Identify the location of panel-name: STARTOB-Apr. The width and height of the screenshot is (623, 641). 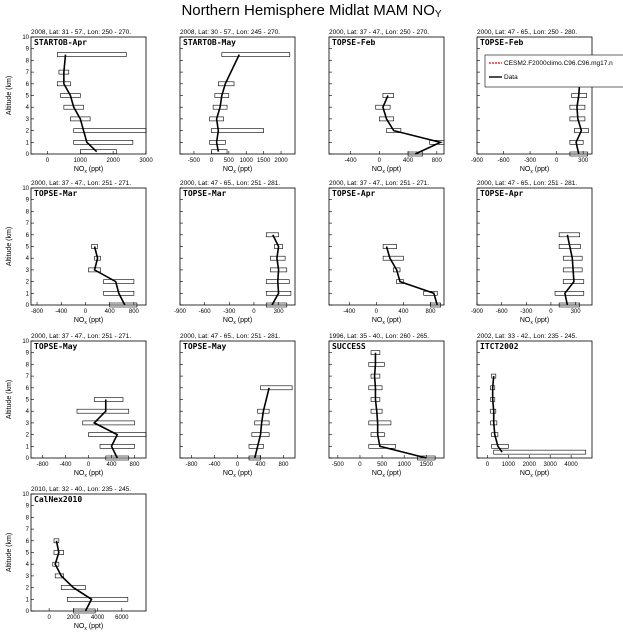
(60, 42).